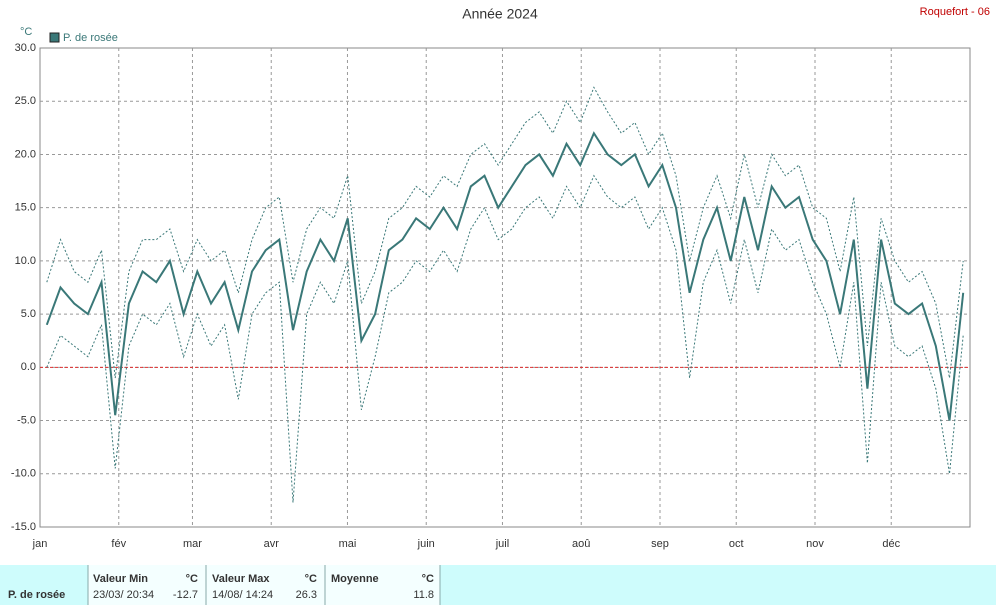  I want to click on stats-cell: 26.3, so click(306, 595).